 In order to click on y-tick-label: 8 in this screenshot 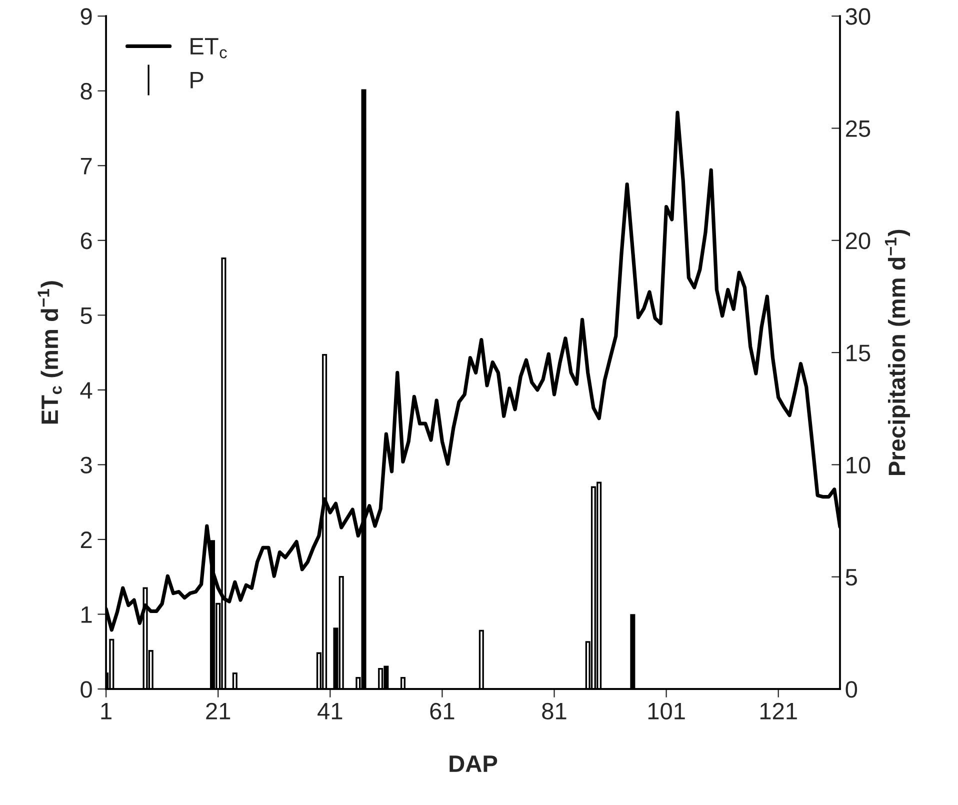, I will do `click(86, 91)`.